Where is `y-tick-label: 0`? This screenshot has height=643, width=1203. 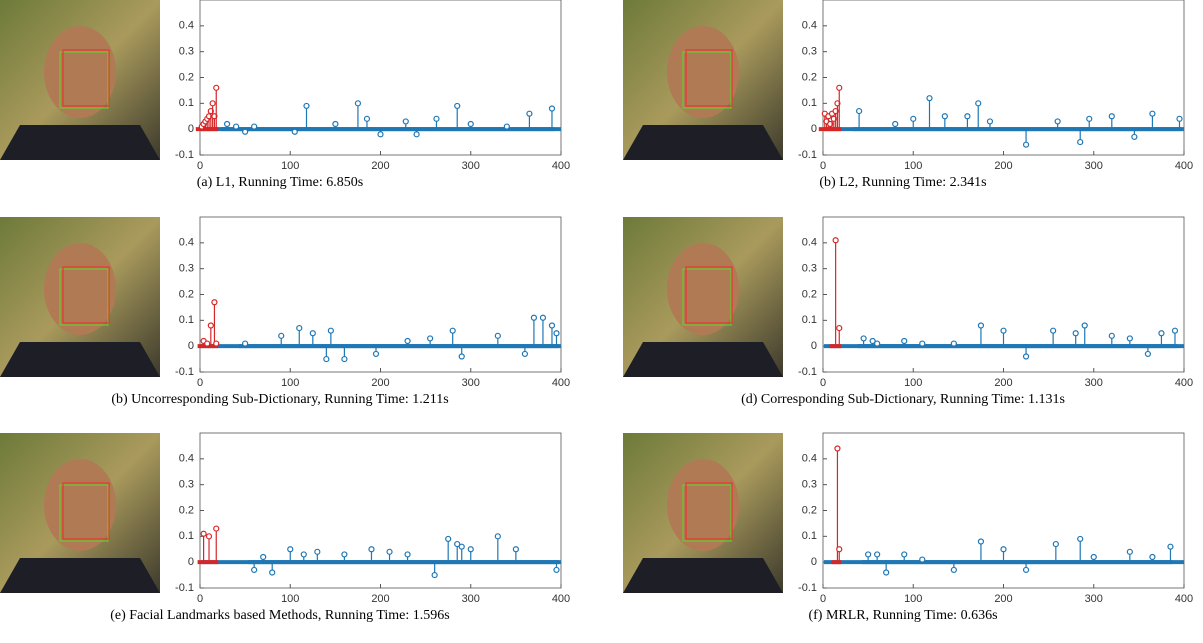
y-tick-label: 0 is located at coordinates (191, 562).